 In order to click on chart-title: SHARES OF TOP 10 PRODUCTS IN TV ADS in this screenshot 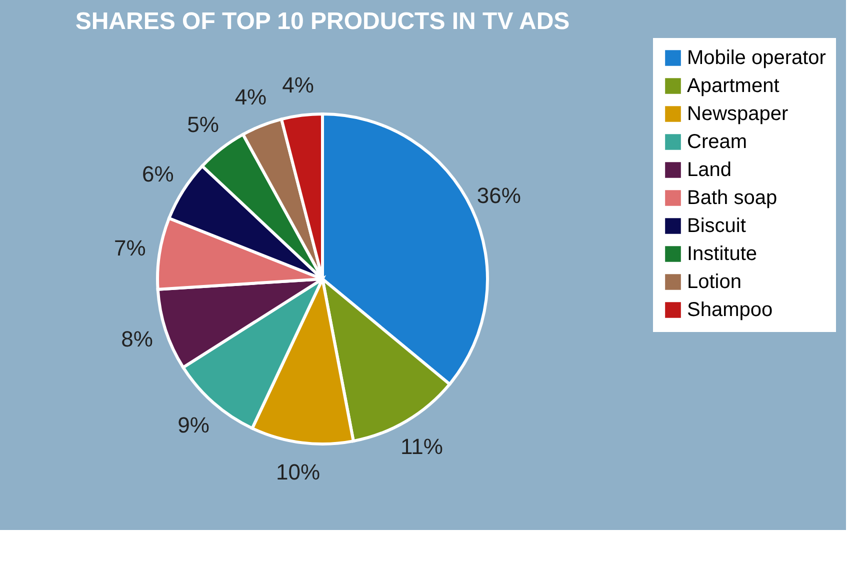, I will do `click(322, 21)`.